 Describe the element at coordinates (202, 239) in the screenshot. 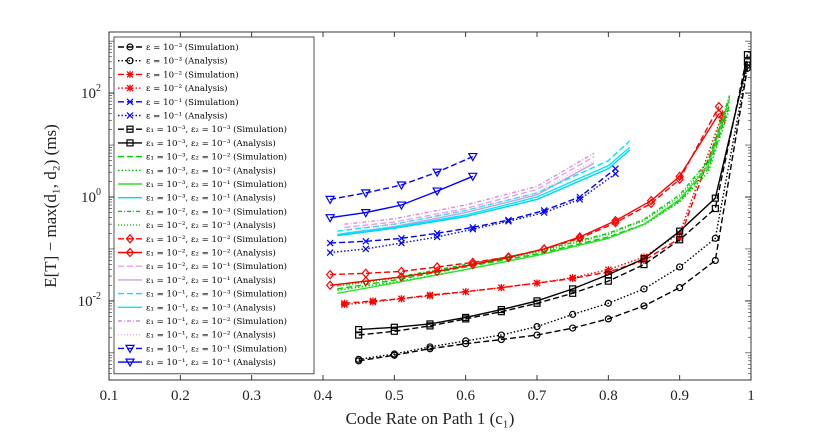

I see `legend-entry: ε₁ = 10⁻², ε₂ = 10⁻² (Simulation)` at that location.